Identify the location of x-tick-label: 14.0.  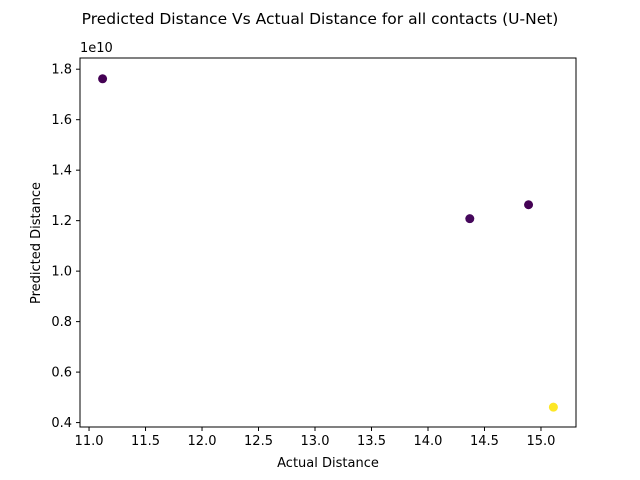
(428, 441).